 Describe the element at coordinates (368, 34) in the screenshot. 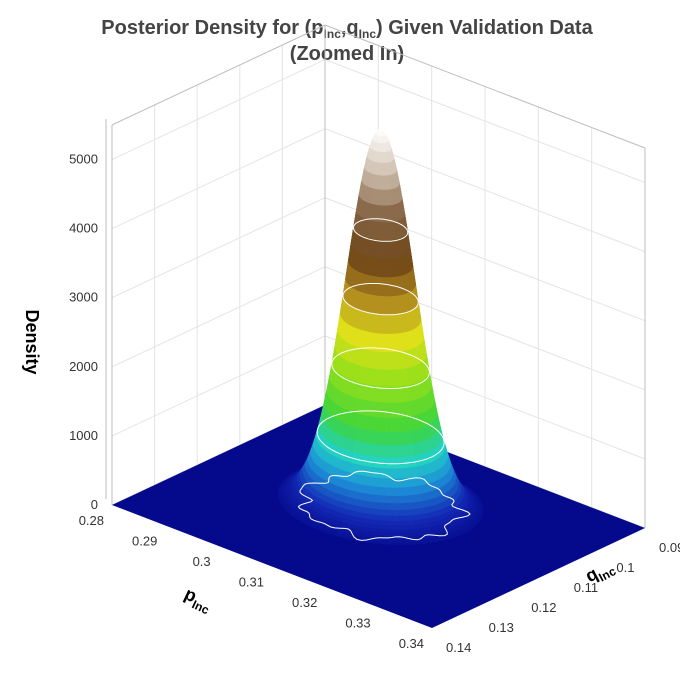

I see `title-sub-2: Inc` at that location.